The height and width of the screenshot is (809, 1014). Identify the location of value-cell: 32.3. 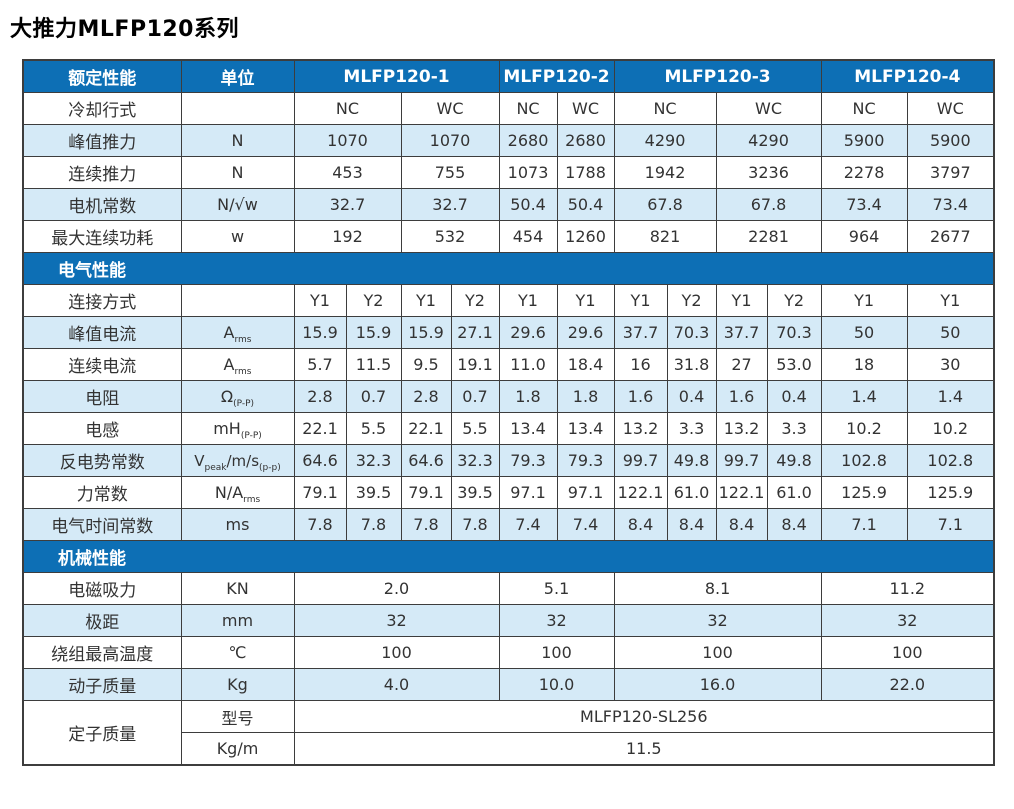
(475, 460).